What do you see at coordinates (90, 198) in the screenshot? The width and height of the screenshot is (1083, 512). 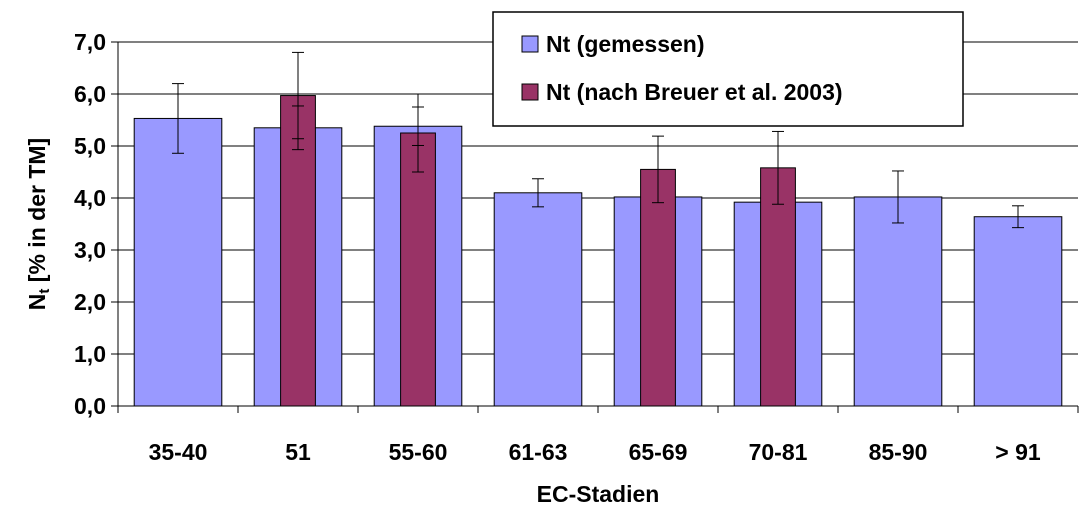 I see `y-tick-label: 4,0` at bounding box center [90, 198].